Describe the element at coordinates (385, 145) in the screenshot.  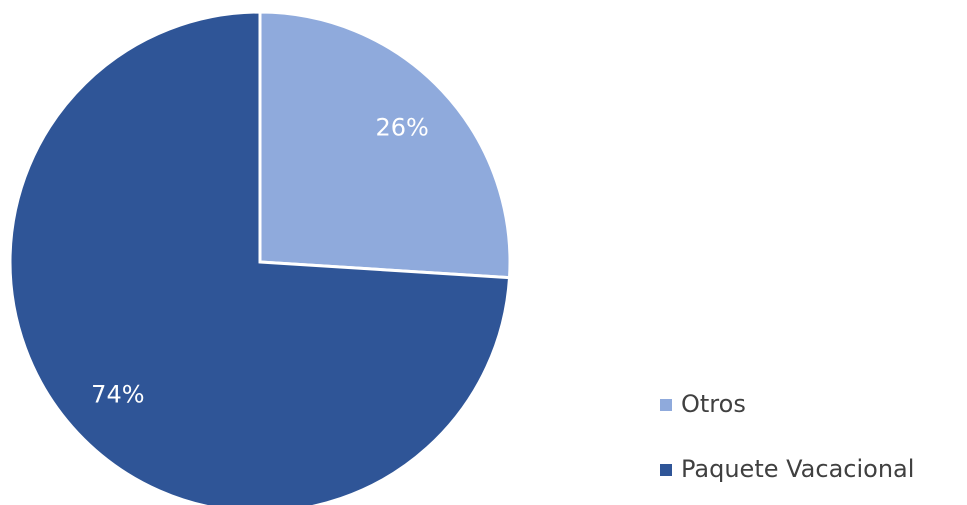
I see `pie-slice` at that location.